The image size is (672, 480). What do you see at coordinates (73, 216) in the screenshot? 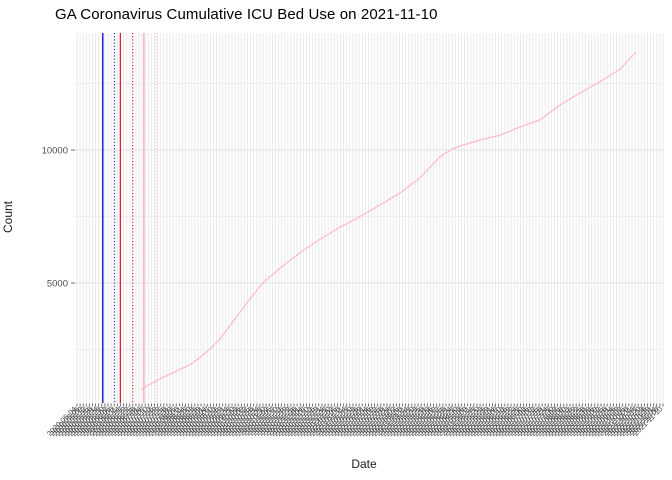
I see `y-tick-marks` at bounding box center [73, 216].